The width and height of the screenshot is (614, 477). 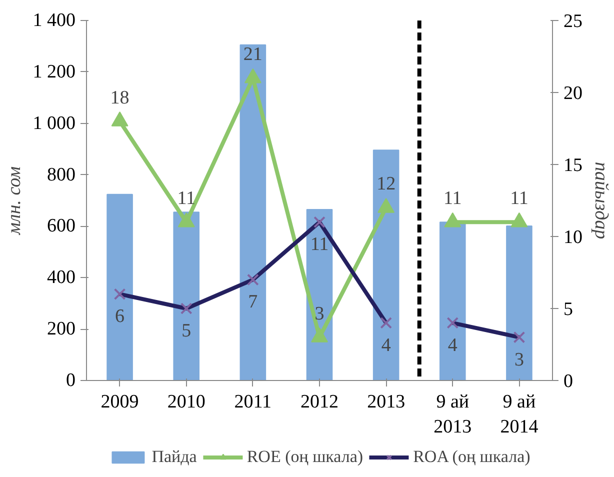 I want to click on data-label: 6, so click(x=120, y=317).